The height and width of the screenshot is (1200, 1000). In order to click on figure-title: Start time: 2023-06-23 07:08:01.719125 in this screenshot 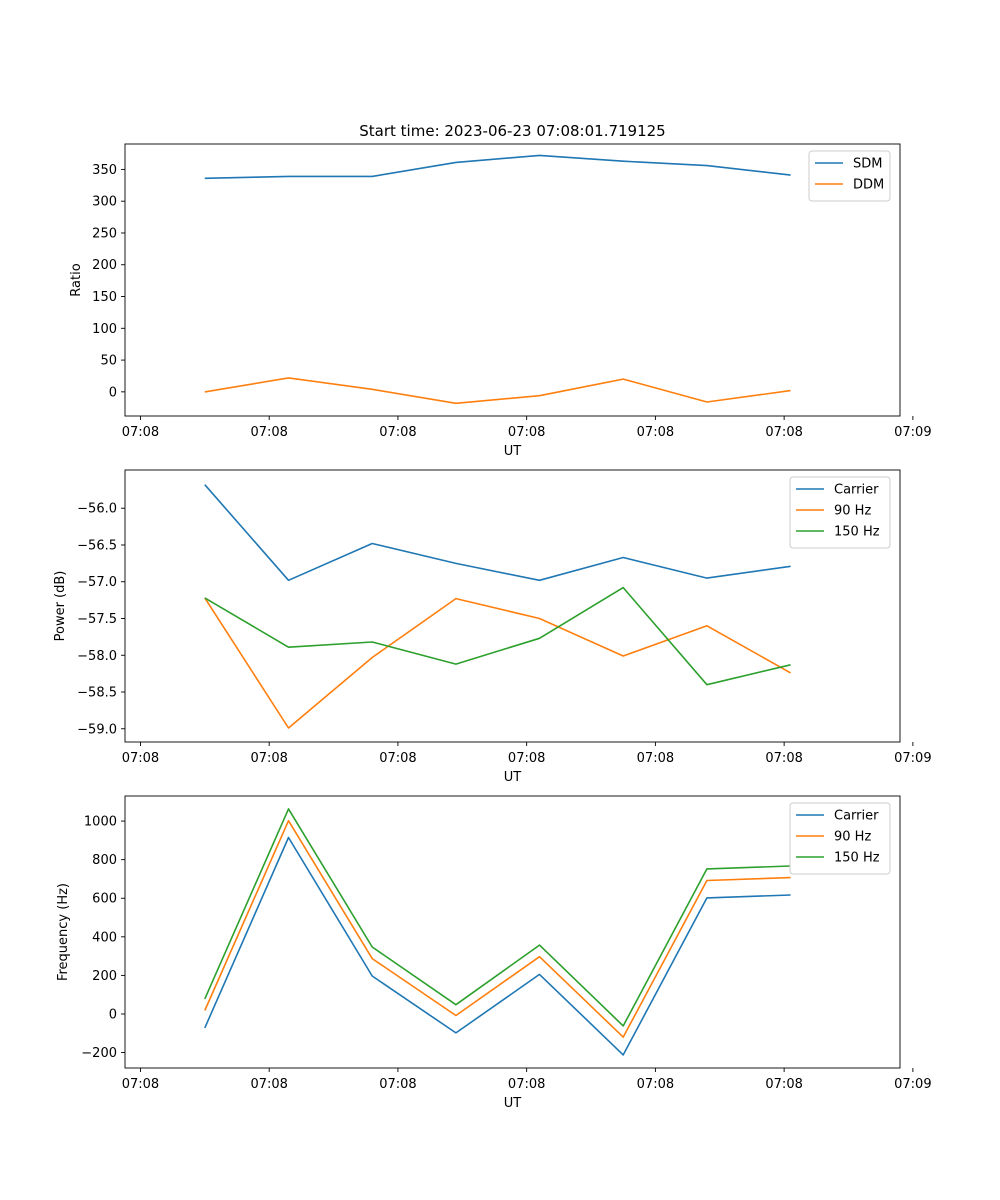, I will do `click(512, 131)`.